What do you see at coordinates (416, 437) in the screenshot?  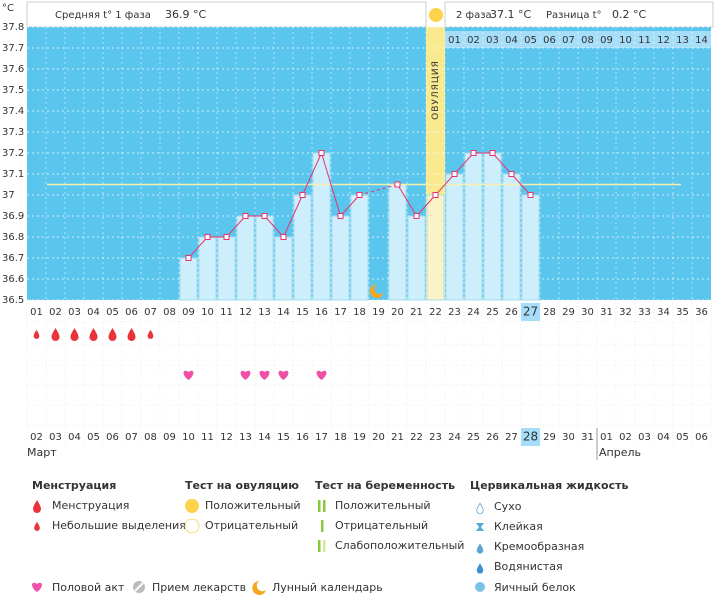 I see `date-label: 22` at bounding box center [416, 437].